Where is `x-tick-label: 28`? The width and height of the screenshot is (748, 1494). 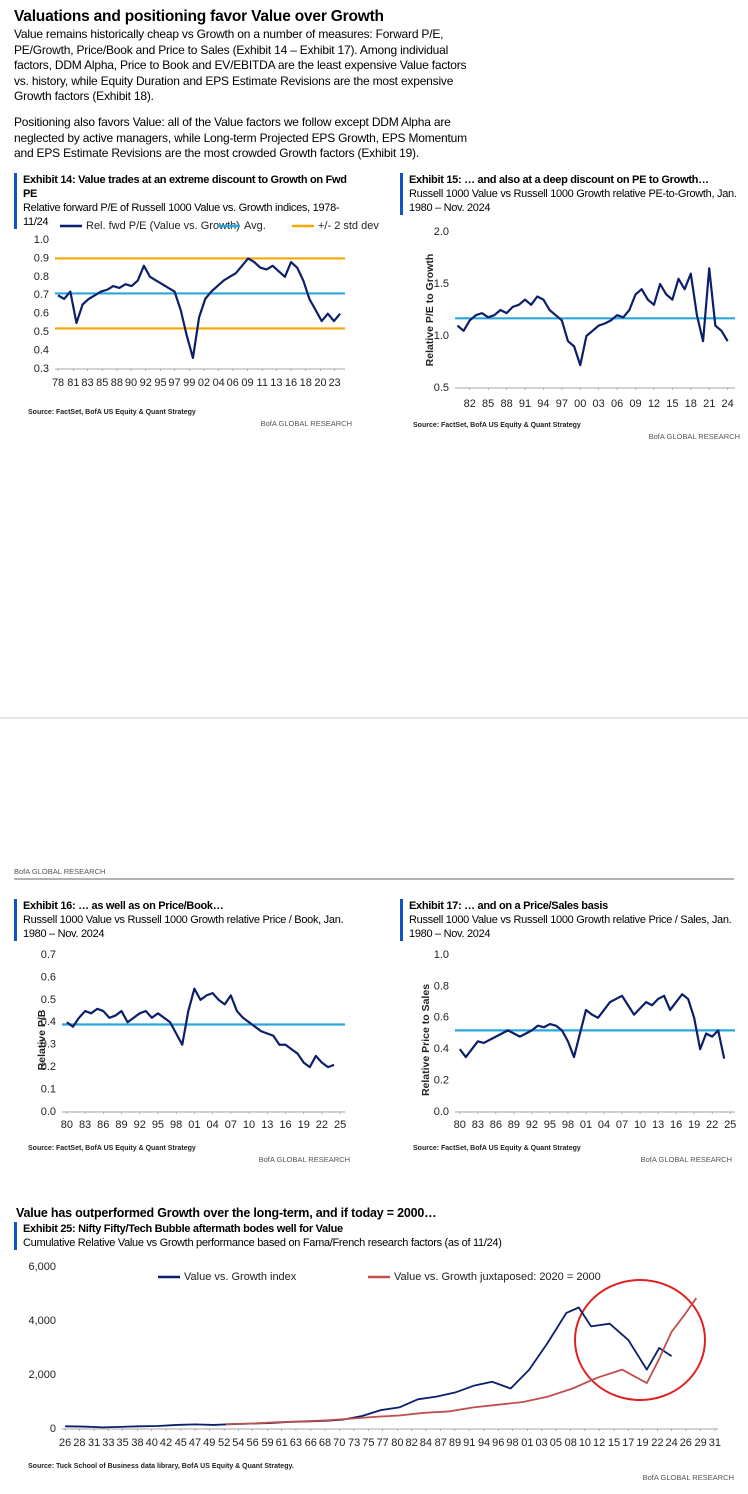 x-tick-label: 28 is located at coordinates (79, 1443).